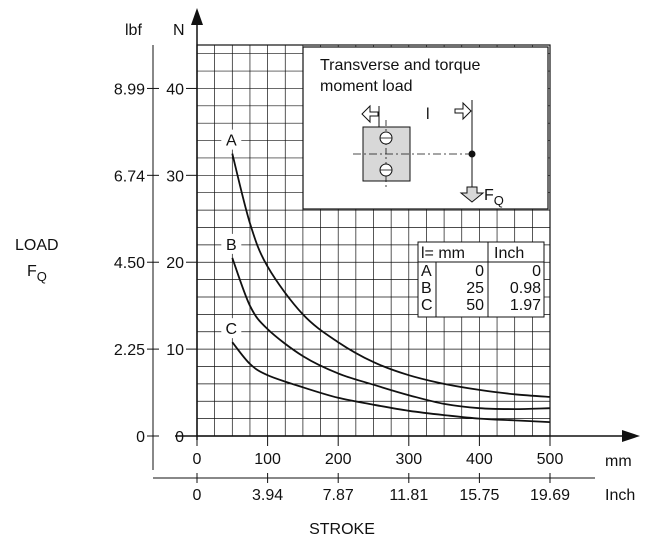  What do you see at coordinates (129, 263) in the screenshot?
I see `y-tick-label-lbf: 4.50` at bounding box center [129, 263].